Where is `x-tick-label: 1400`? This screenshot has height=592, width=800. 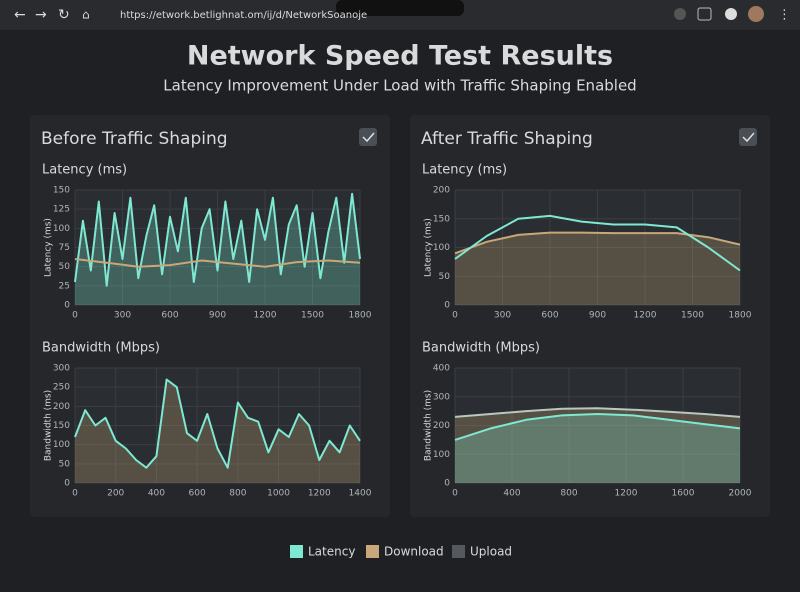 x-tick-label: 1400 is located at coordinates (360, 494).